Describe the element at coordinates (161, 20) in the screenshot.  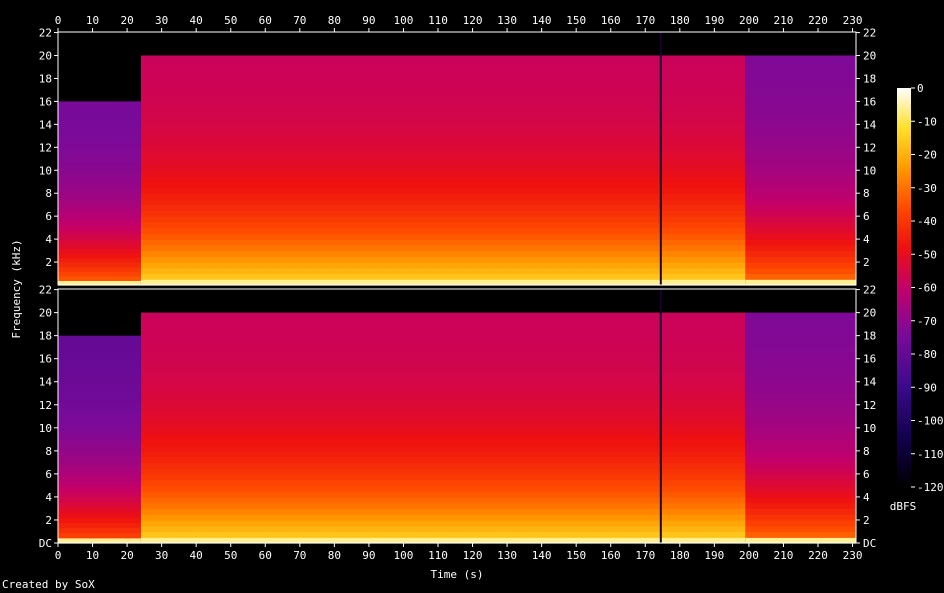
I see `x-tick-label-top: 30` at that location.